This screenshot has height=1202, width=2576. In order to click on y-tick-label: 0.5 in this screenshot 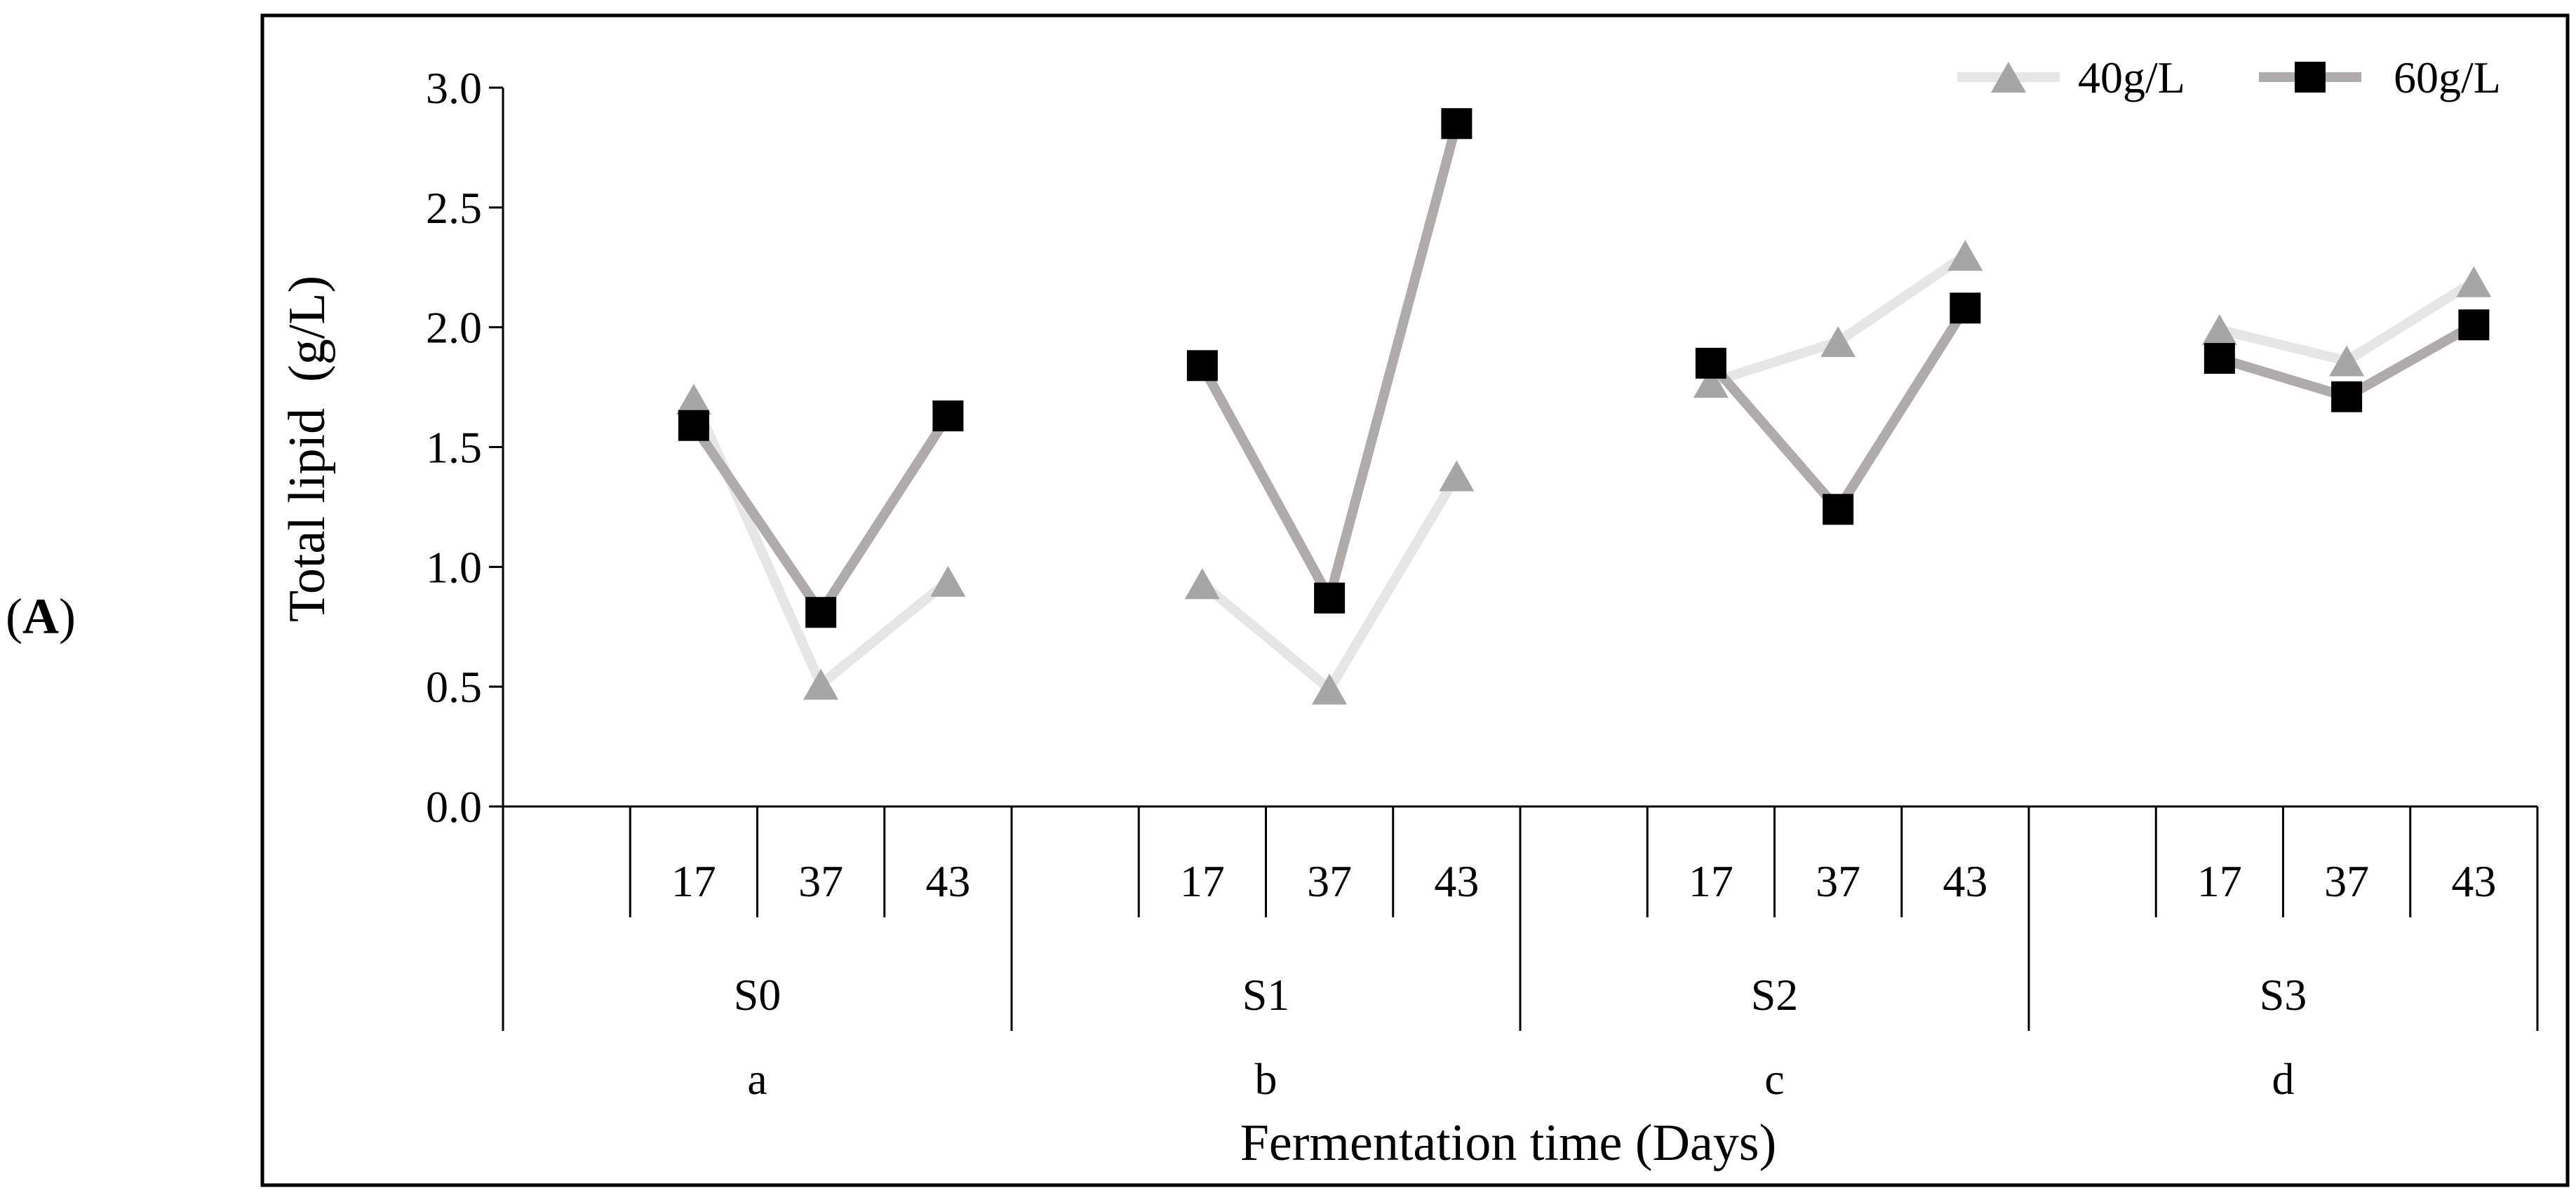, I will do `click(454, 687)`.